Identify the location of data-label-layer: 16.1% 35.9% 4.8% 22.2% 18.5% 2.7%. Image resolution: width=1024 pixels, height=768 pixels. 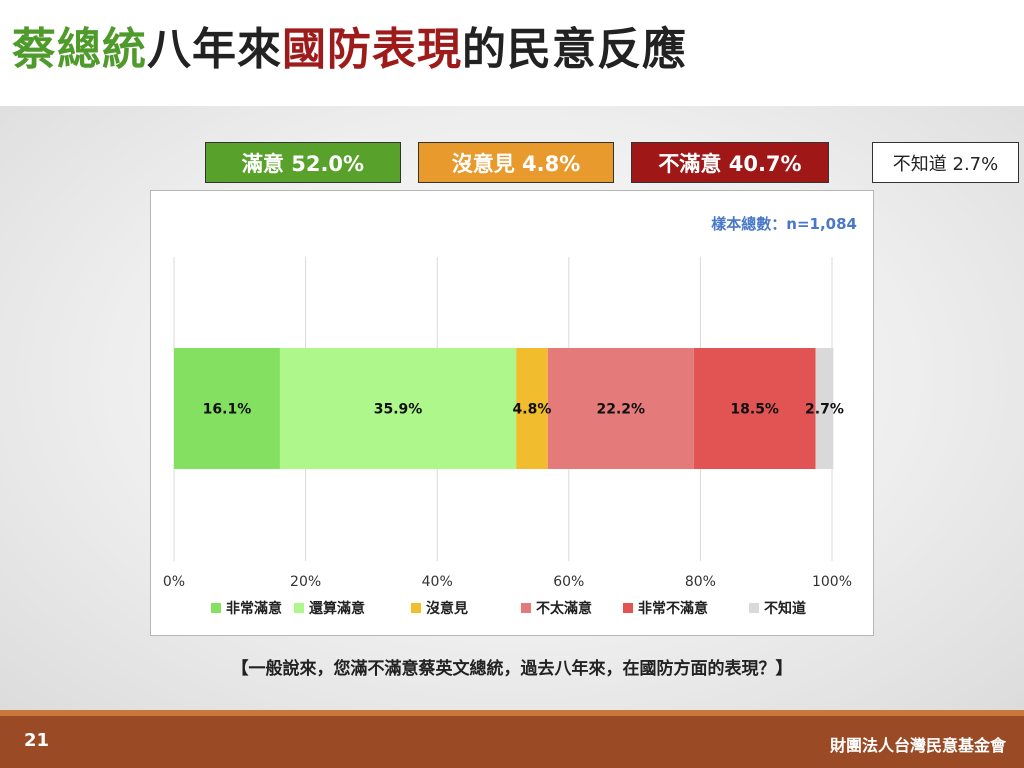
(523, 410).